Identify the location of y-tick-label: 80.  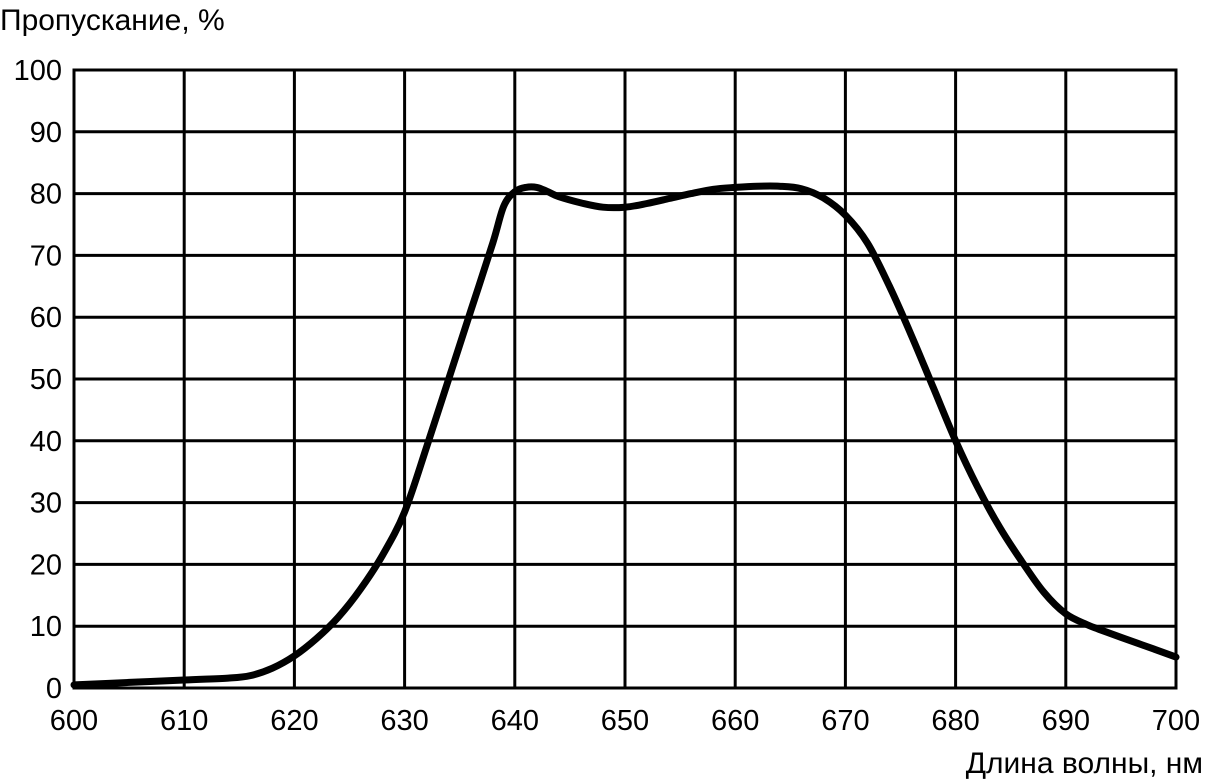
(46, 195).